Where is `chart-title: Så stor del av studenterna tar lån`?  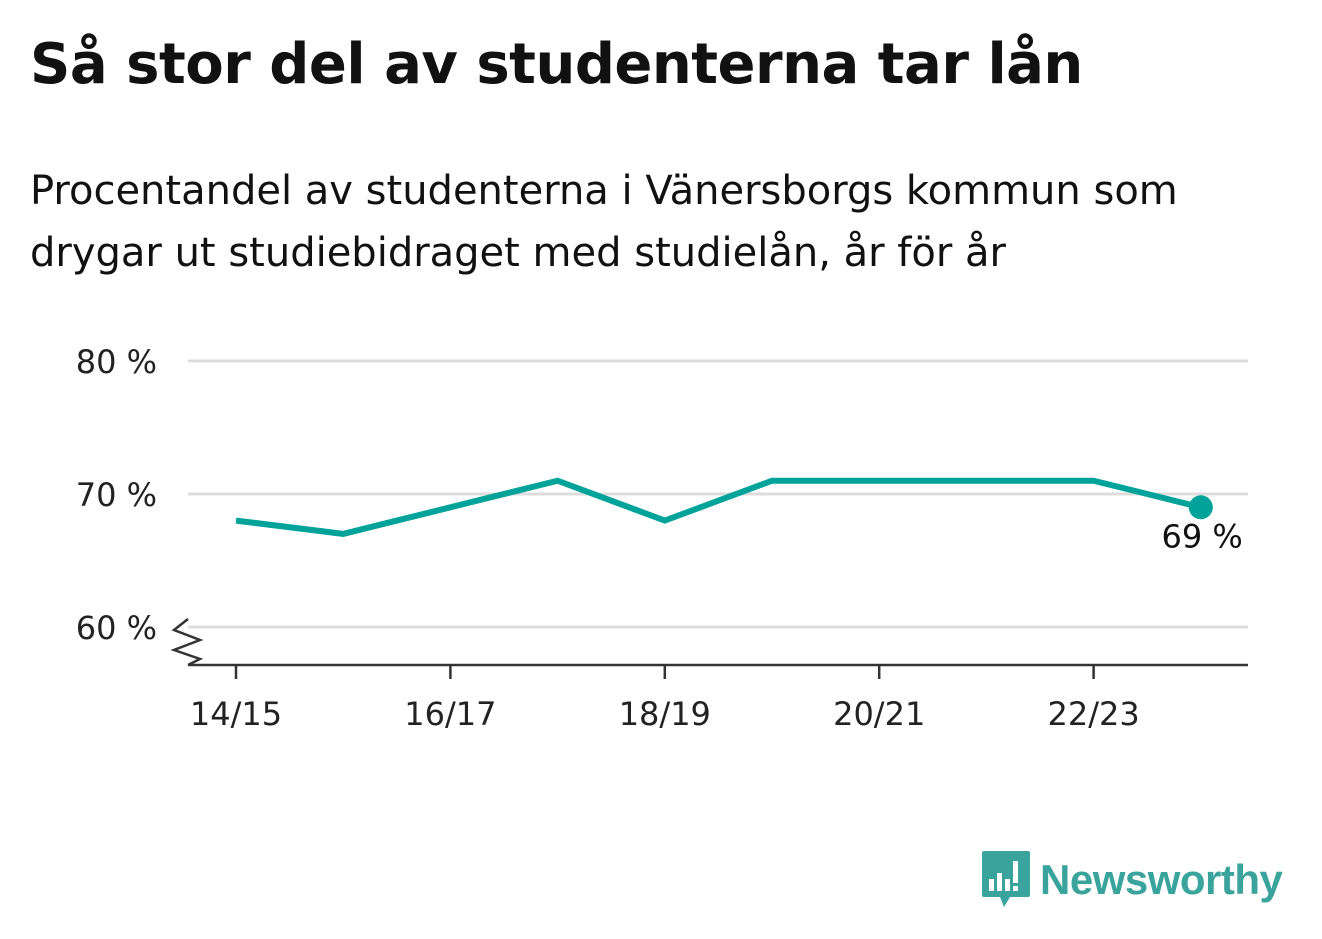
chart-title: Så stor del av studenterna tar lån is located at coordinates (556, 64).